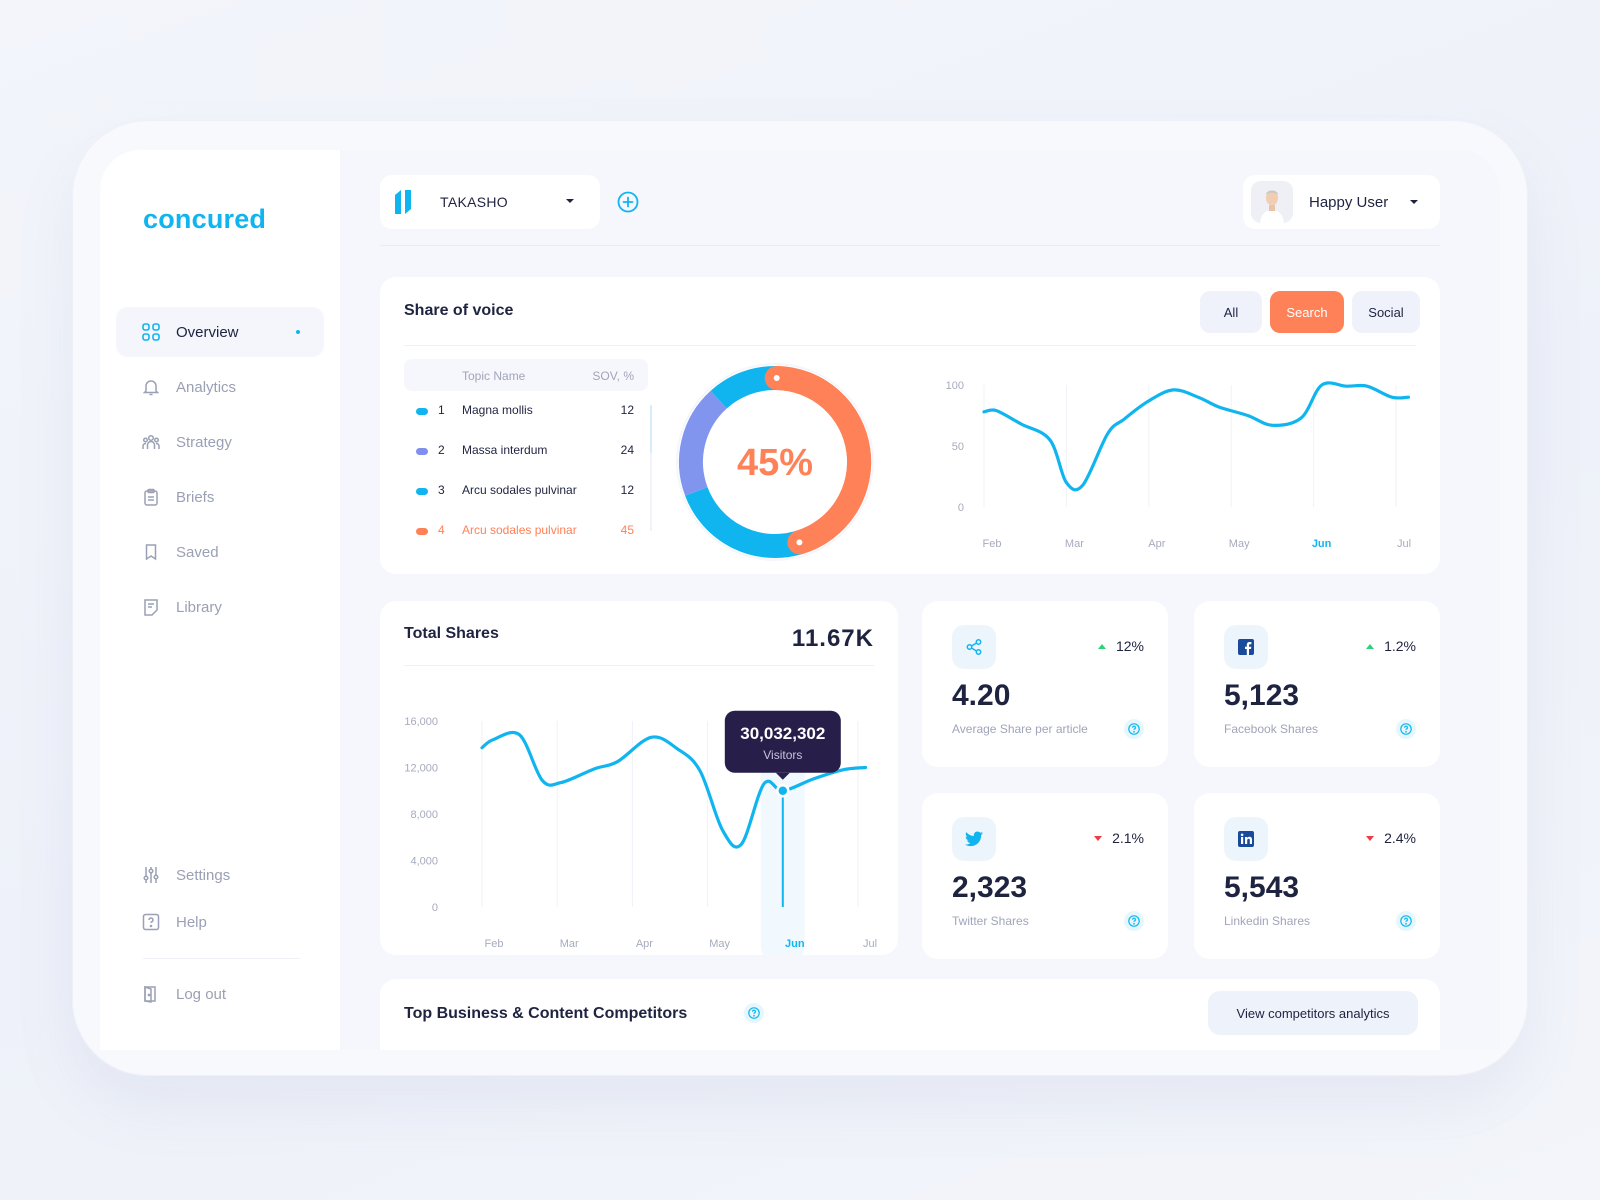 The width and height of the screenshot is (1600, 1200). Describe the element at coordinates (870, 944) in the screenshot. I see `x-tick-label: Jul` at that location.